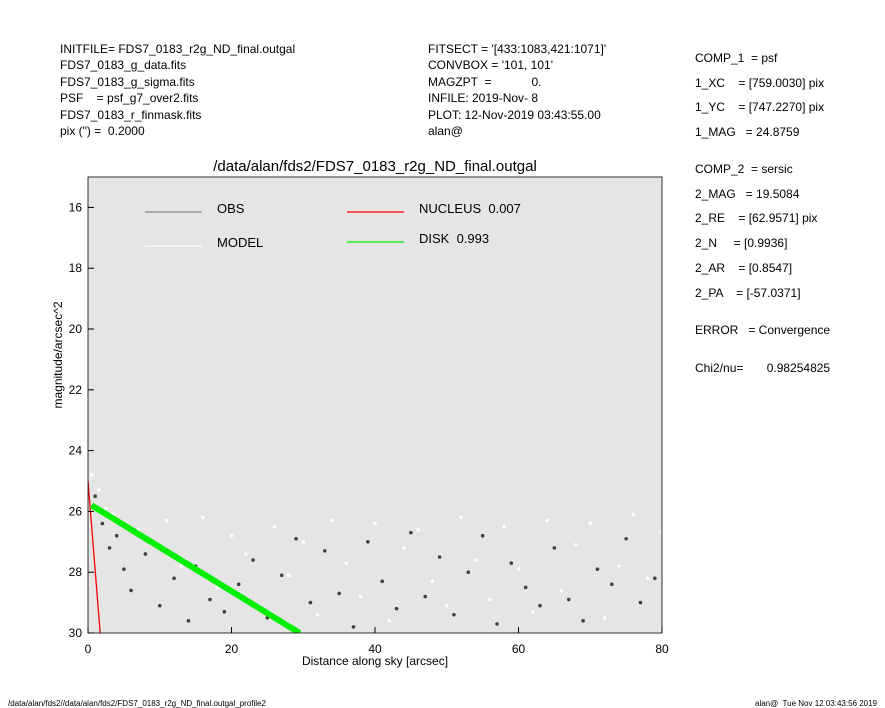  Describe the element at coordinates (762, 330) in the screenshot. I see `fit-param: ERROR = Convergence` at that location.